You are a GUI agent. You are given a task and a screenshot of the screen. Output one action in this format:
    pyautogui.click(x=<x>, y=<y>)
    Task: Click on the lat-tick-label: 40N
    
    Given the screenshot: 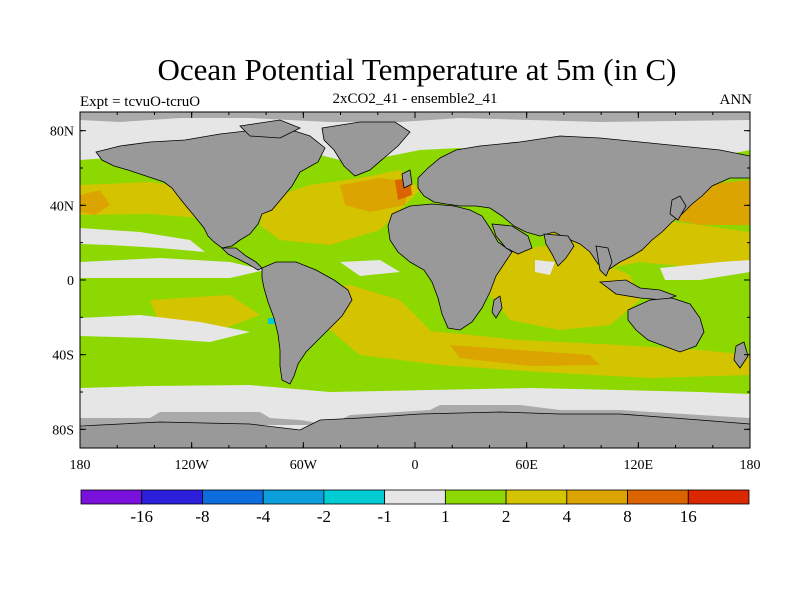 What is the action you would take?
    pyautogui.click(x=62, y=206)
    